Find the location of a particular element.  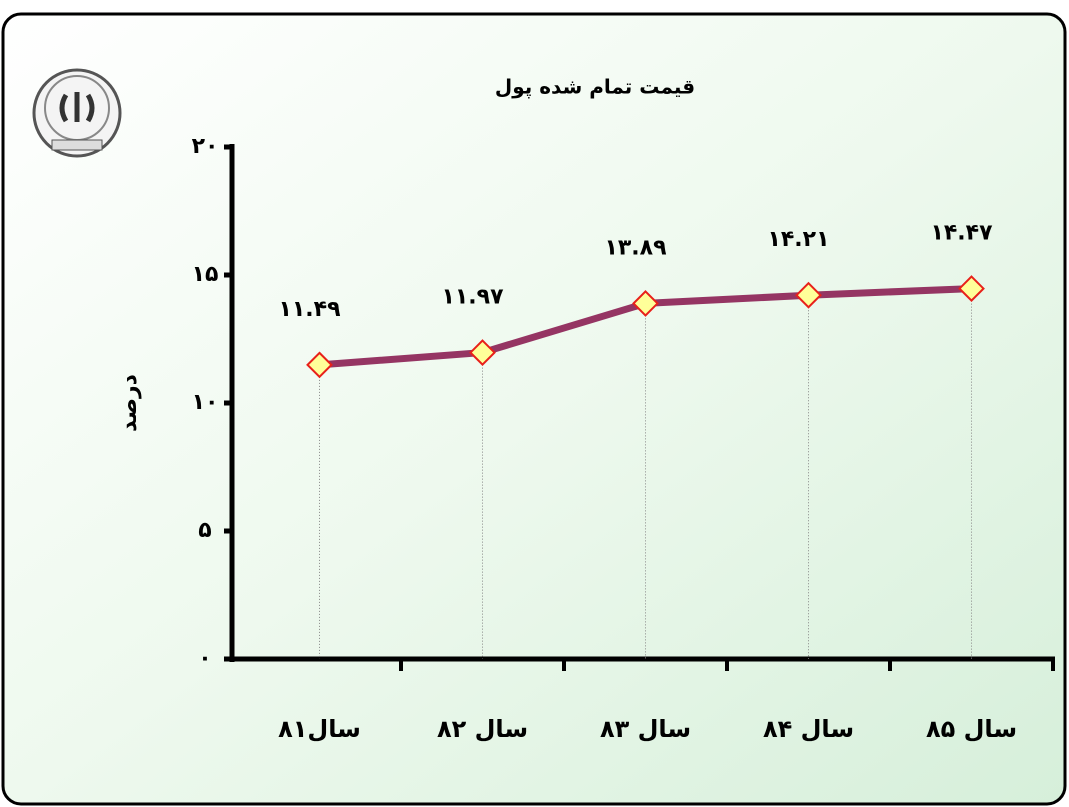

data-label: ۱۴.۴۷ is located at coordinates (961, 233).